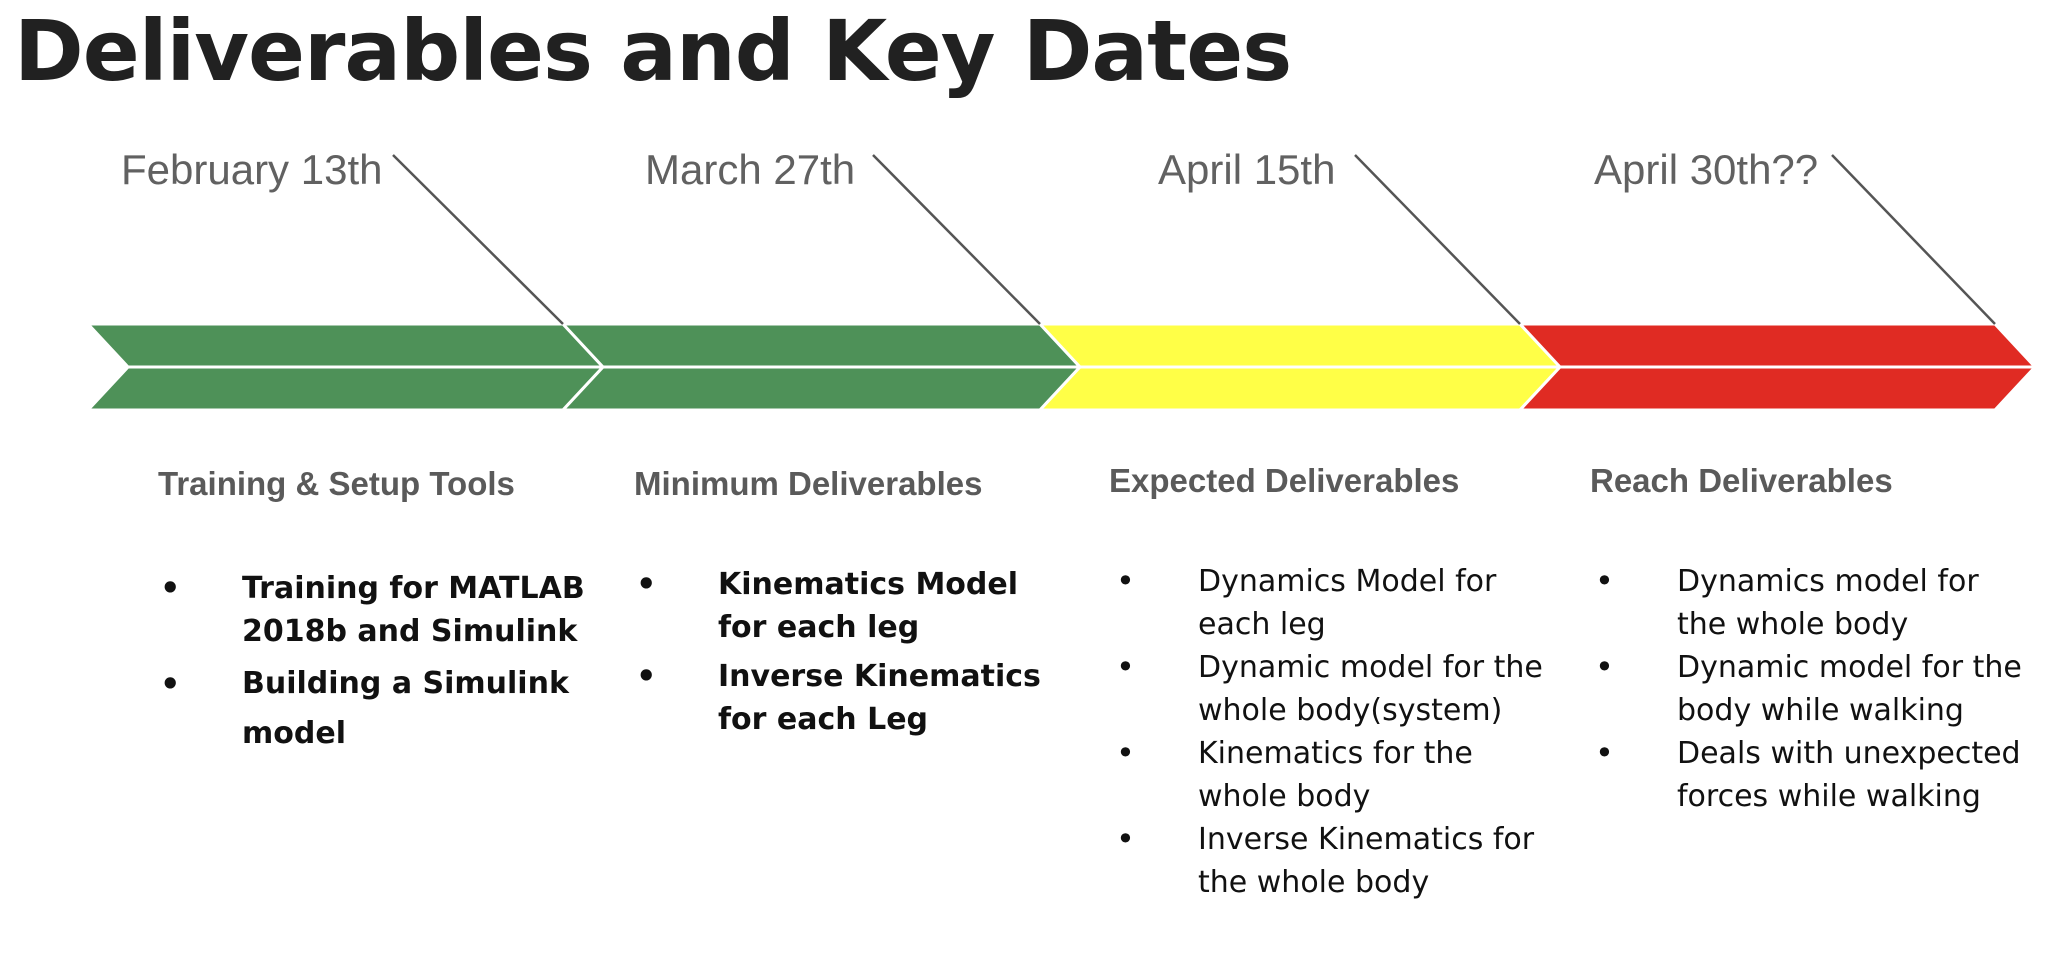  I want to click on milestone-heading-4: Reach Deliverables, so click(1741, 480).